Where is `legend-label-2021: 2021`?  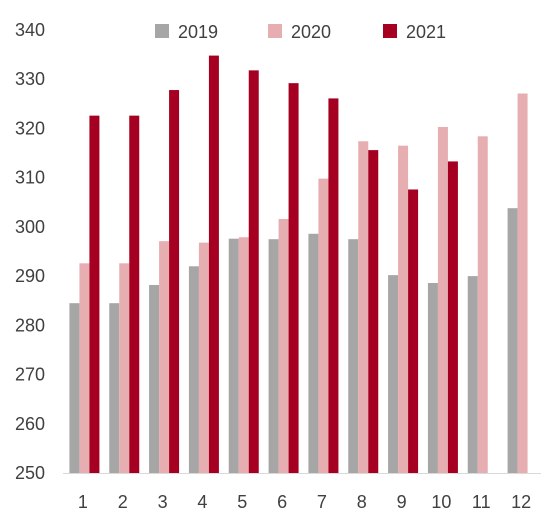
legend-label-2021: 2021 is located at coordinates (426, 32).